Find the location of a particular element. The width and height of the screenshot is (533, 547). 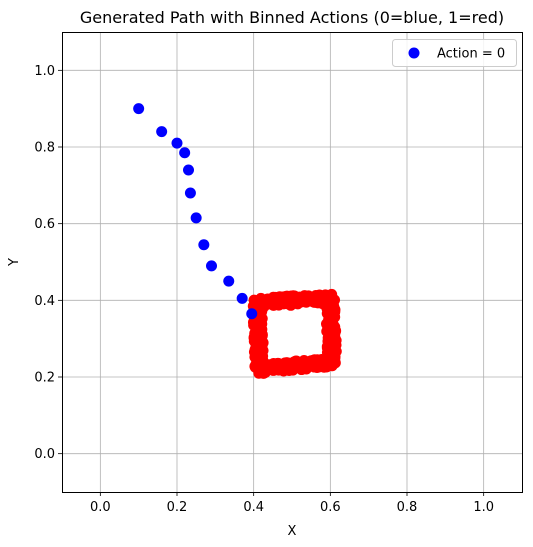

y-tick-label: 0.6 is located at coordinates (44, 224).